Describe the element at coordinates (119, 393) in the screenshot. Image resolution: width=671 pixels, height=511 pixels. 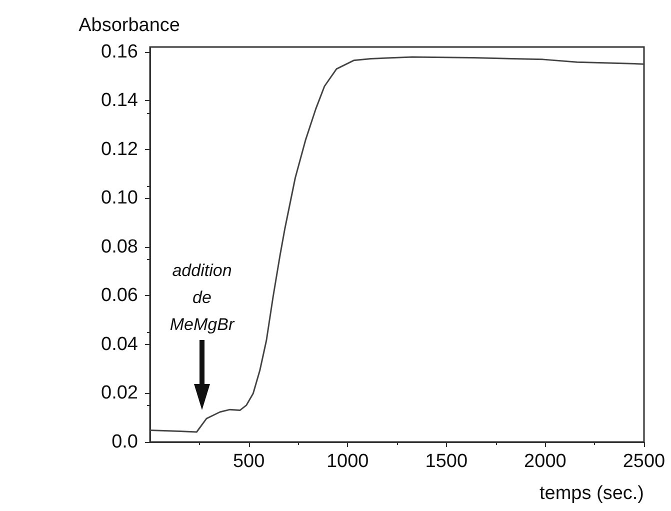
I see `y-tick-label: 0.02` at that location.